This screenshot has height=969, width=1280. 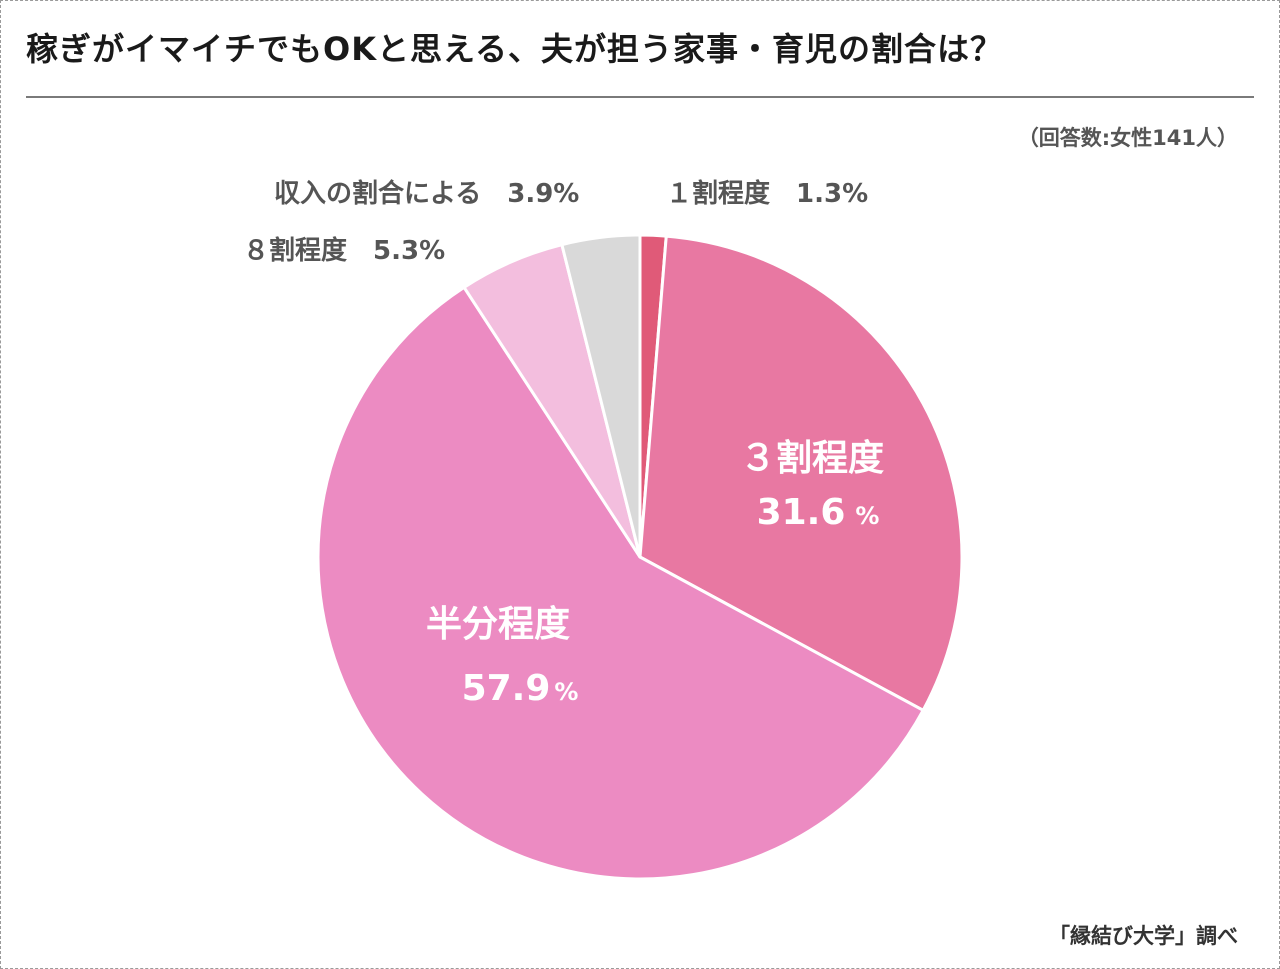 I want to click on label-slice-3-value: 57.9%, so click(x=520, y=688).